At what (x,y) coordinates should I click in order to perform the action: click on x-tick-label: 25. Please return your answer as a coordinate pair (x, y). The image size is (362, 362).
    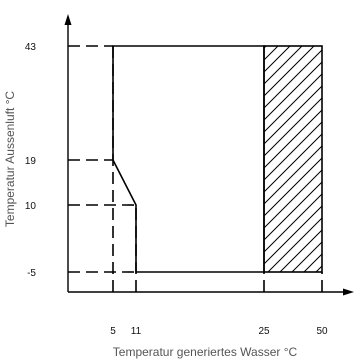
    Looking at the image, I should click on (264, 331).